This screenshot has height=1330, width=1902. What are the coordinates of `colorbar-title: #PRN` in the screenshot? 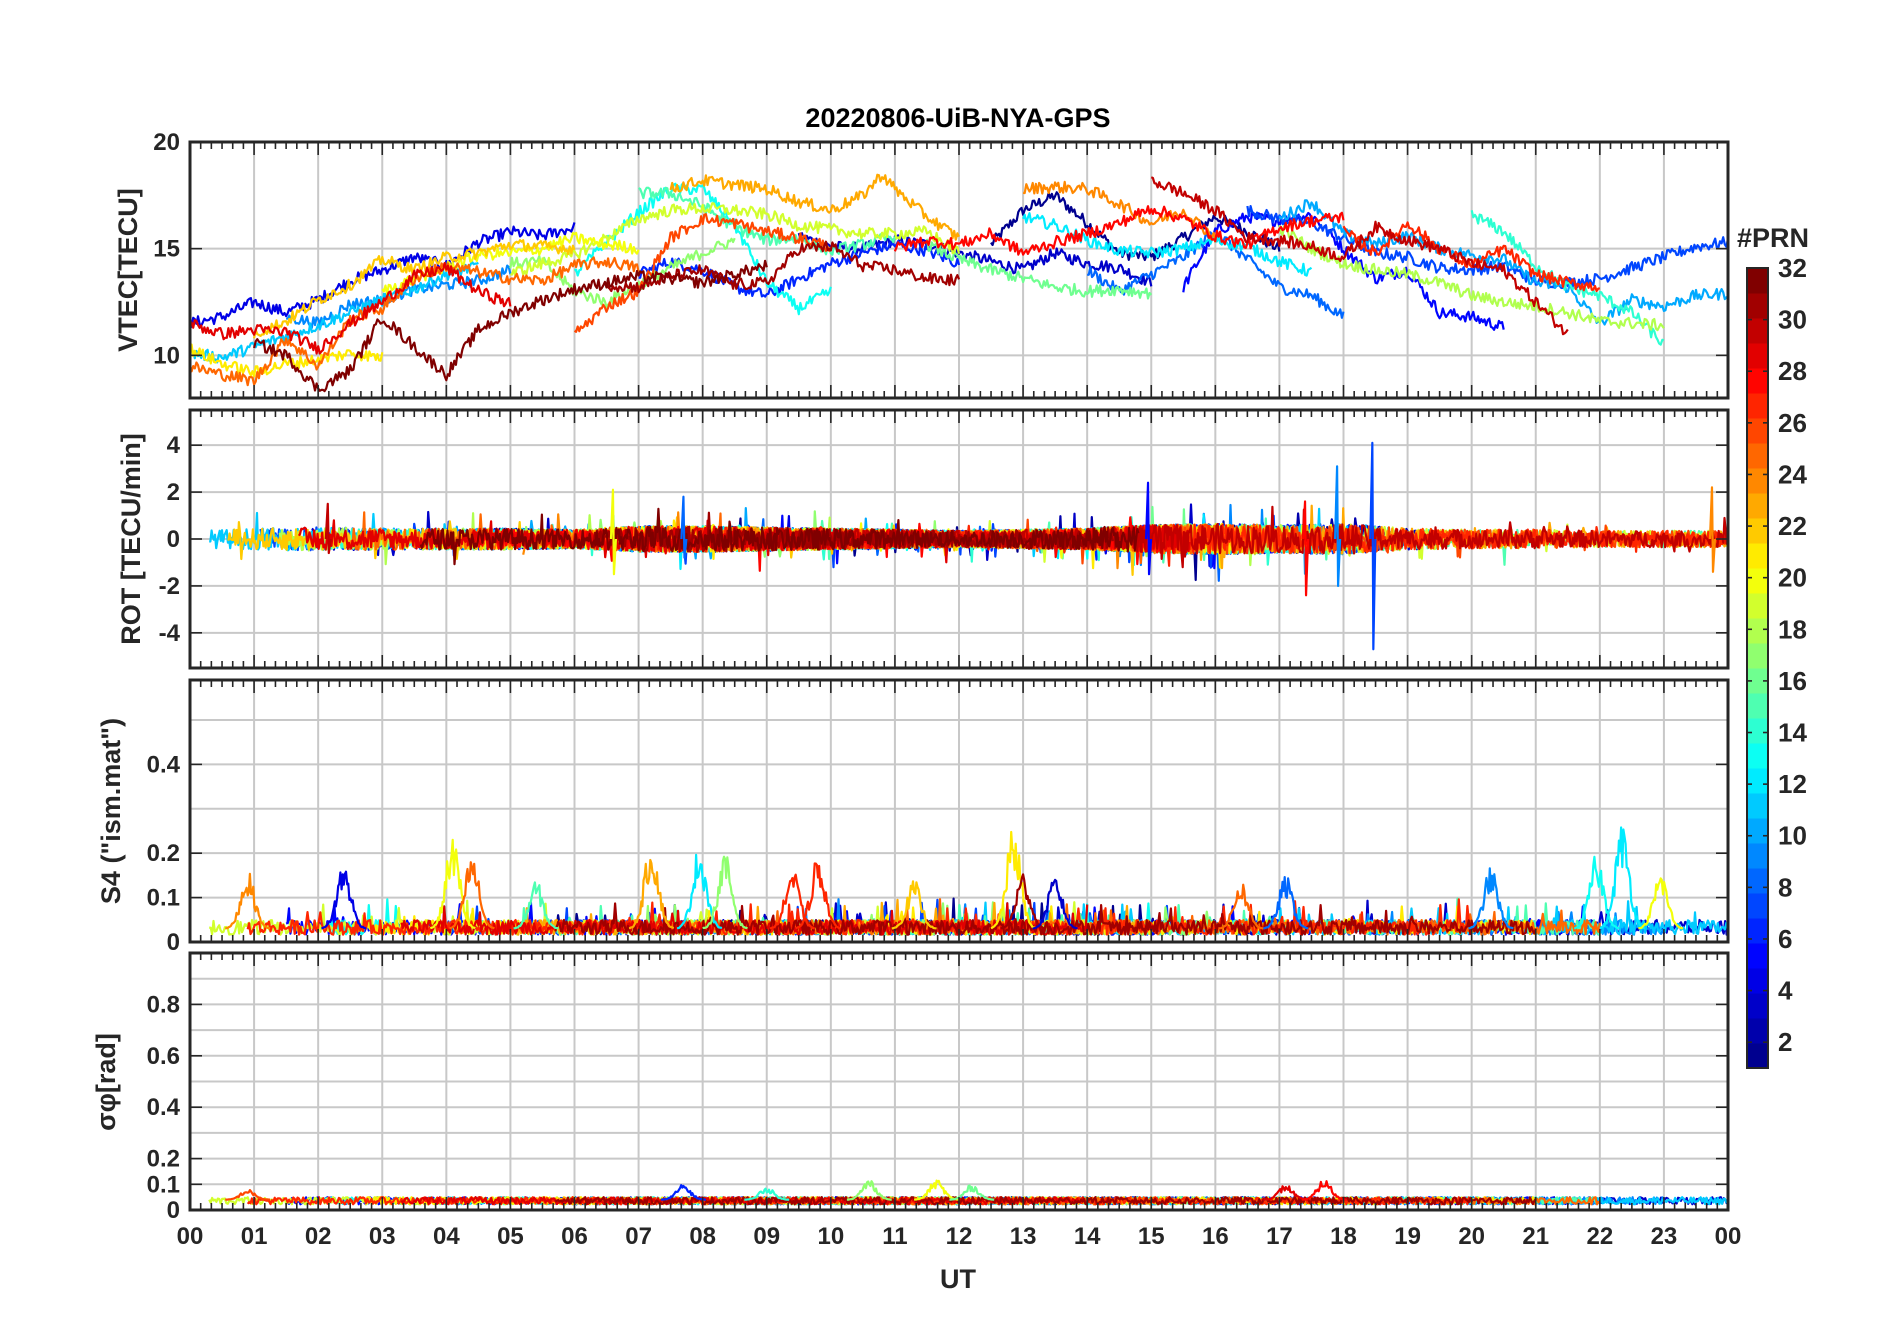 It's located at (1773, 238).